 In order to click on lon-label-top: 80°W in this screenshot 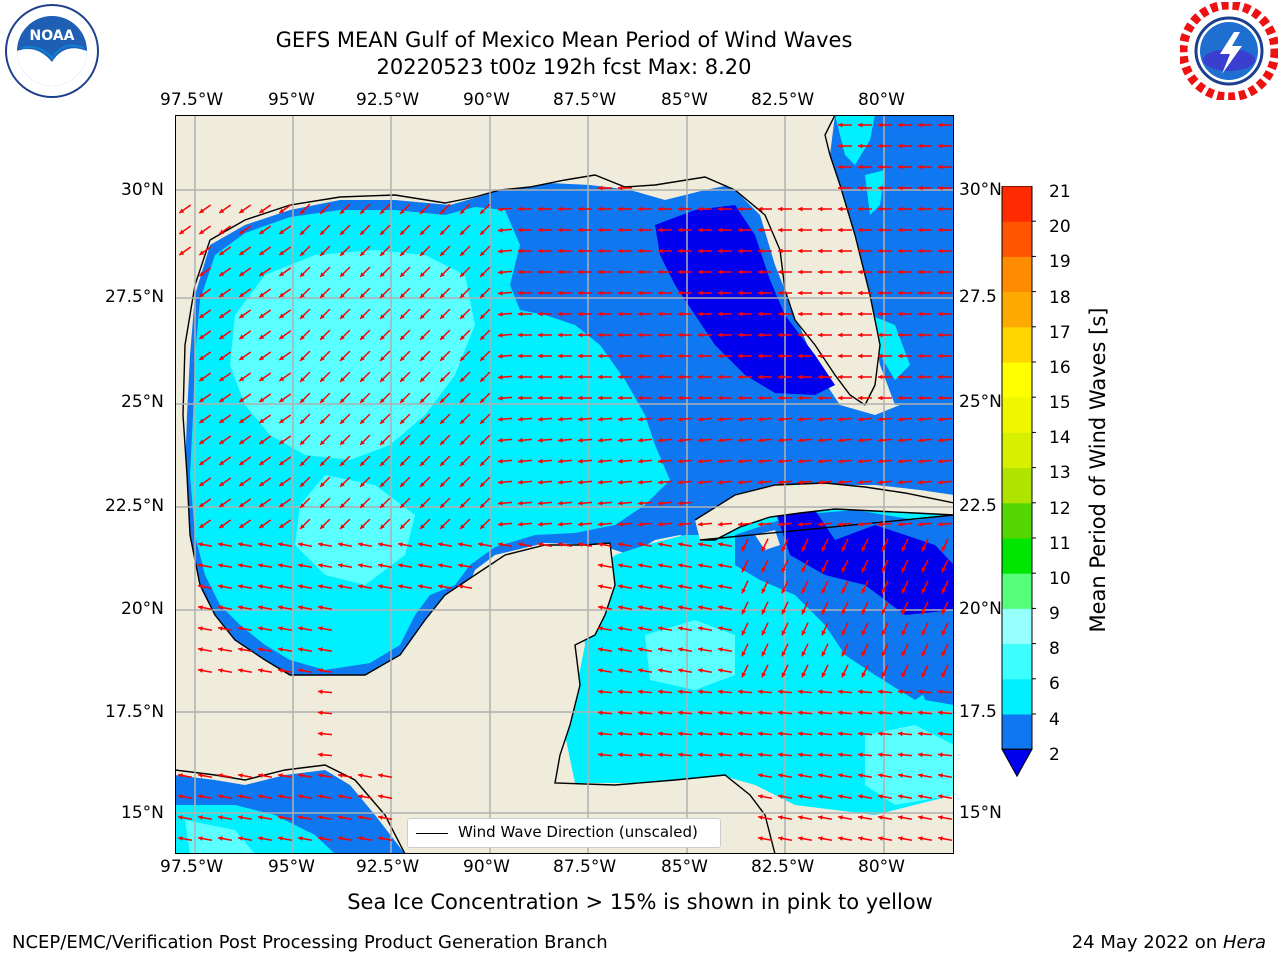, I will do `click(881, 100)`.